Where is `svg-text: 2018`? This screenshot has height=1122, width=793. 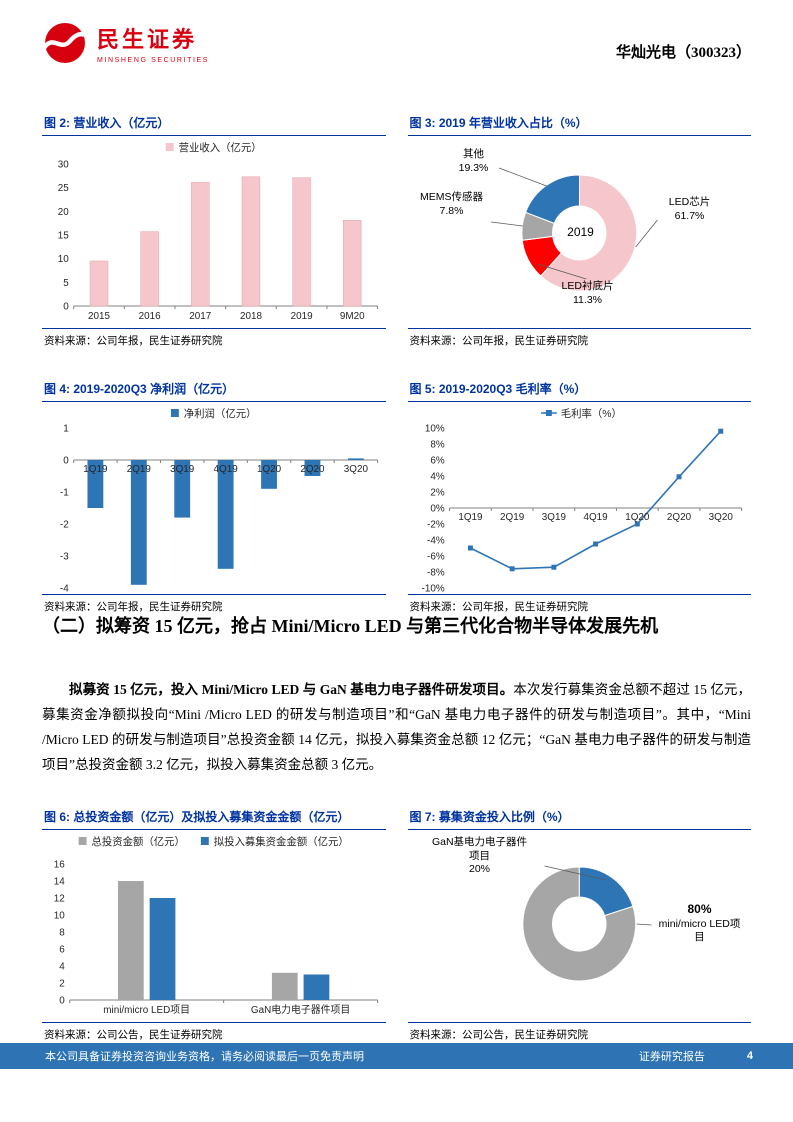 svg-text: 2018 is located at coordinates (251, 316).